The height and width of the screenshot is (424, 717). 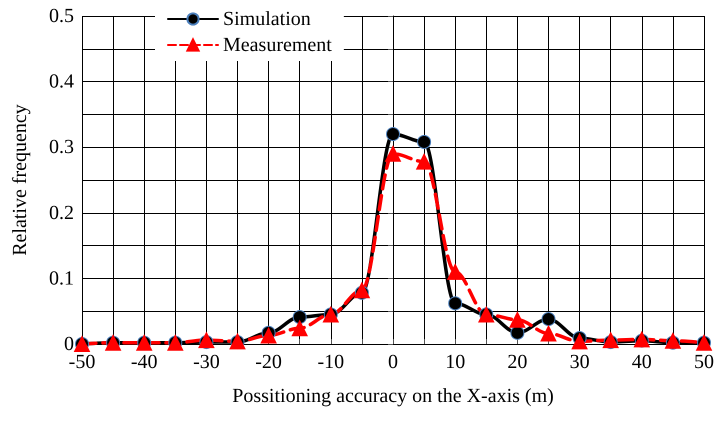 I want to click on x-tick-label: 20, so click(x=517, y=362).